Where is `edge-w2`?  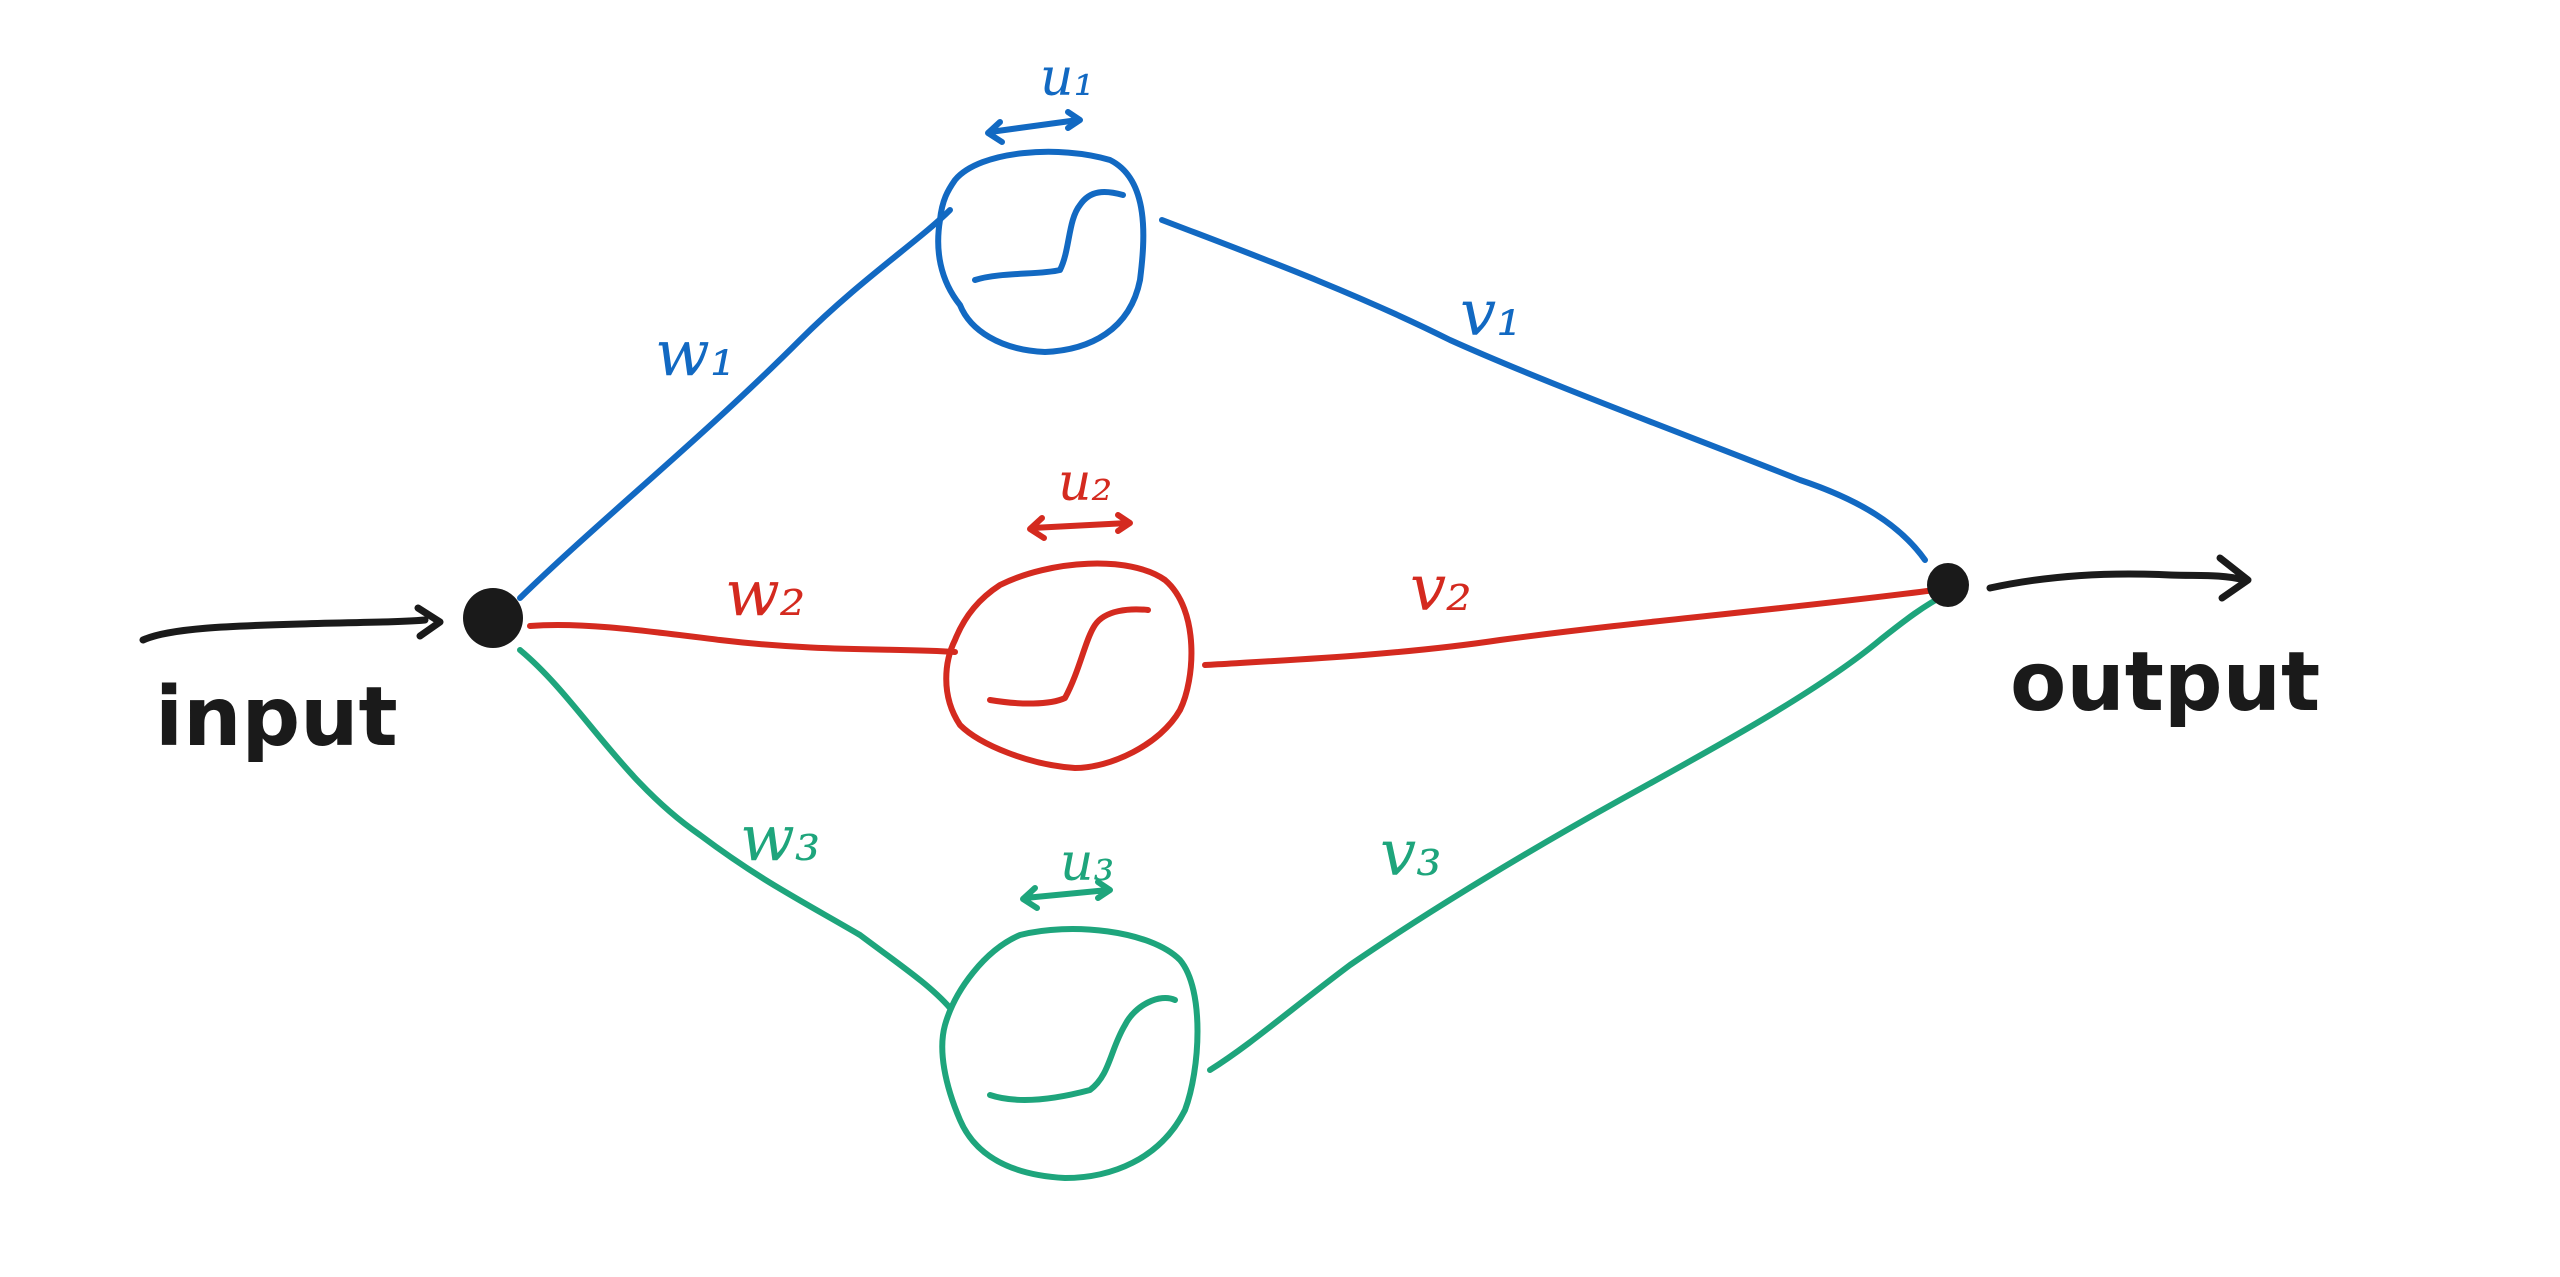 edge-w2 is located at coordinates (742, 638).